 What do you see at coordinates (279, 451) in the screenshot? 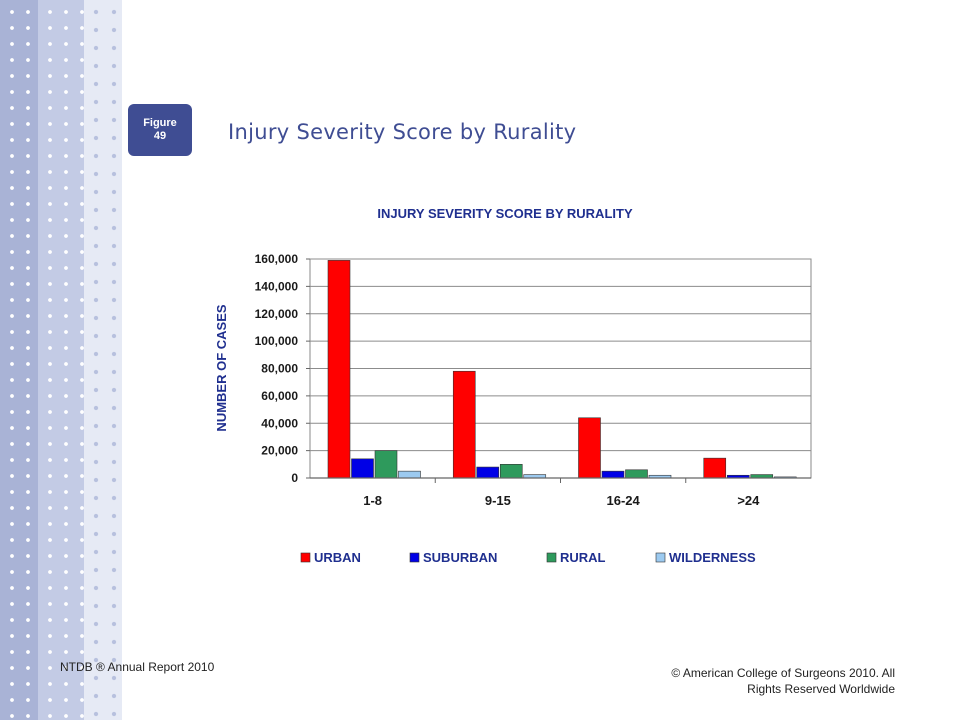
I see `y-tick-label: 20,000` at bounding box center [279, 451].